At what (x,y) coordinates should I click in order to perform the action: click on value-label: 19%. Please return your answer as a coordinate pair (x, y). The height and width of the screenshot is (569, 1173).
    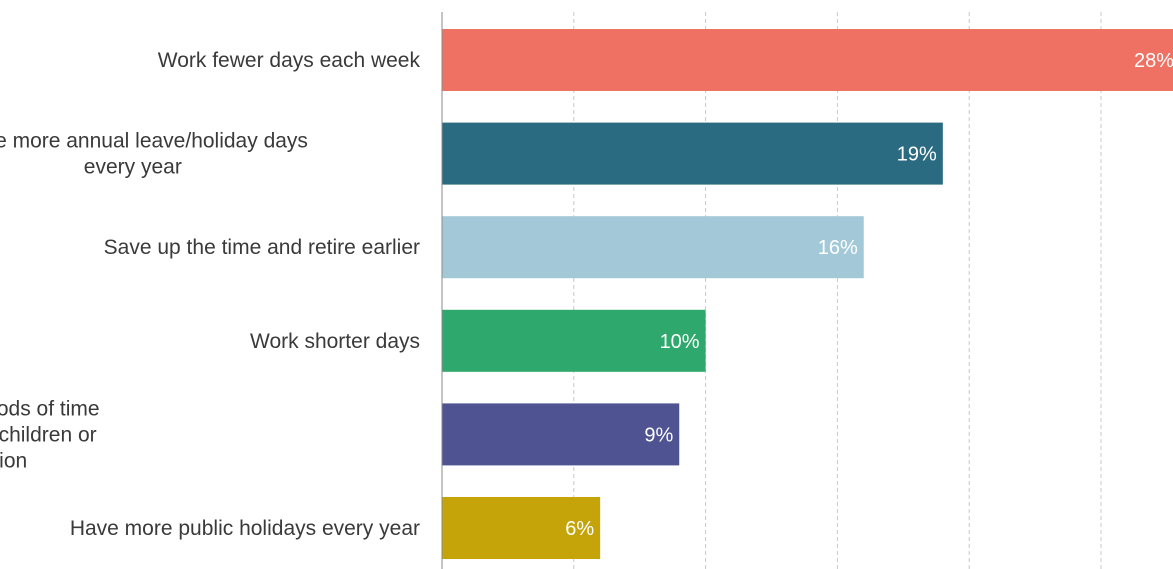
    Looking at the image, I should click on (917, 155).